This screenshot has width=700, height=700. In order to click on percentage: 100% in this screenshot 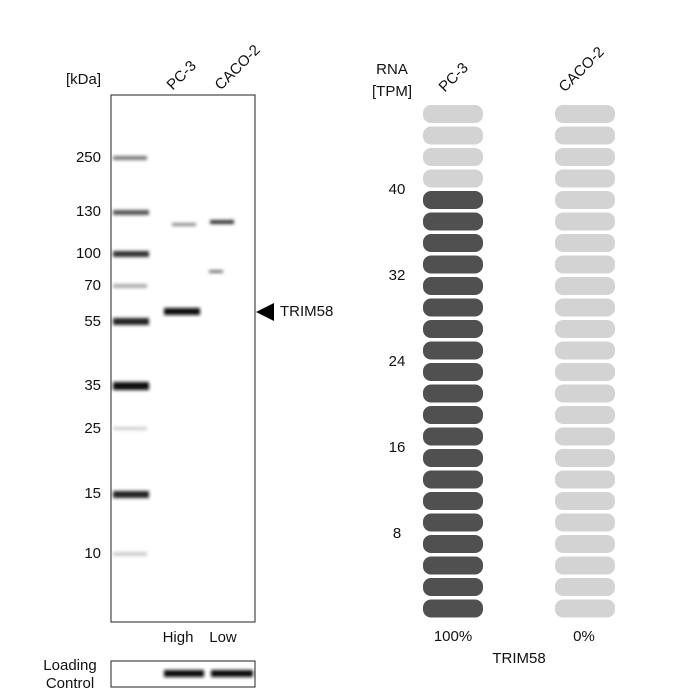, I will do `click(453, 636)`.